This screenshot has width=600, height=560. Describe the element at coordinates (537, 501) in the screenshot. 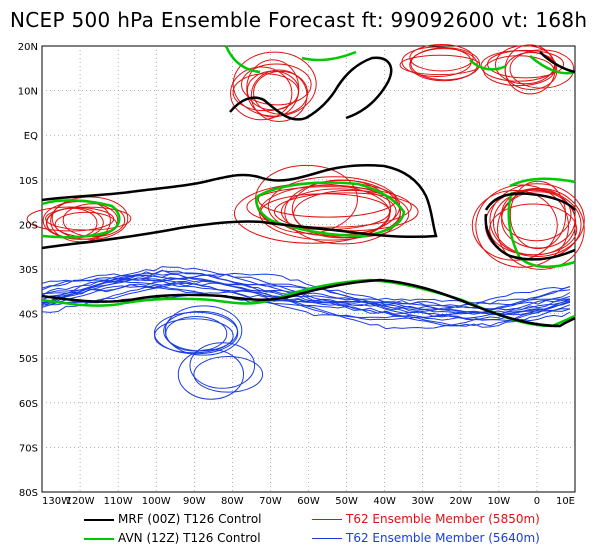

I see `longitude-label: 0` at that location.